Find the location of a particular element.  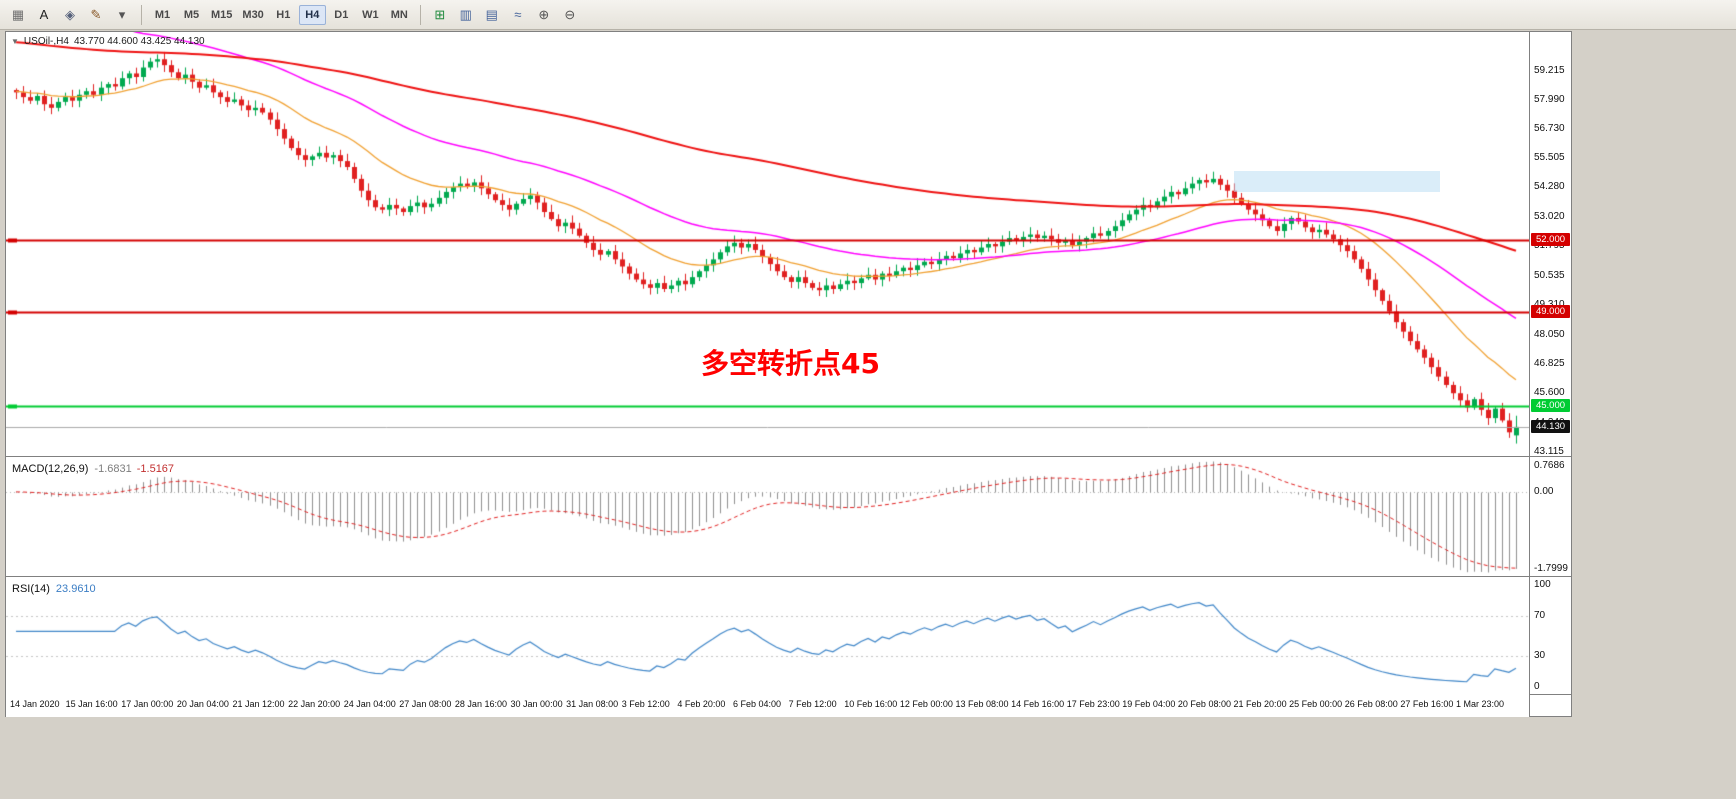

toolbar-timeframe-group: M1 M5 M15 M30 H1 H4 D1 W1 MN is located at coordinates (281, 14).